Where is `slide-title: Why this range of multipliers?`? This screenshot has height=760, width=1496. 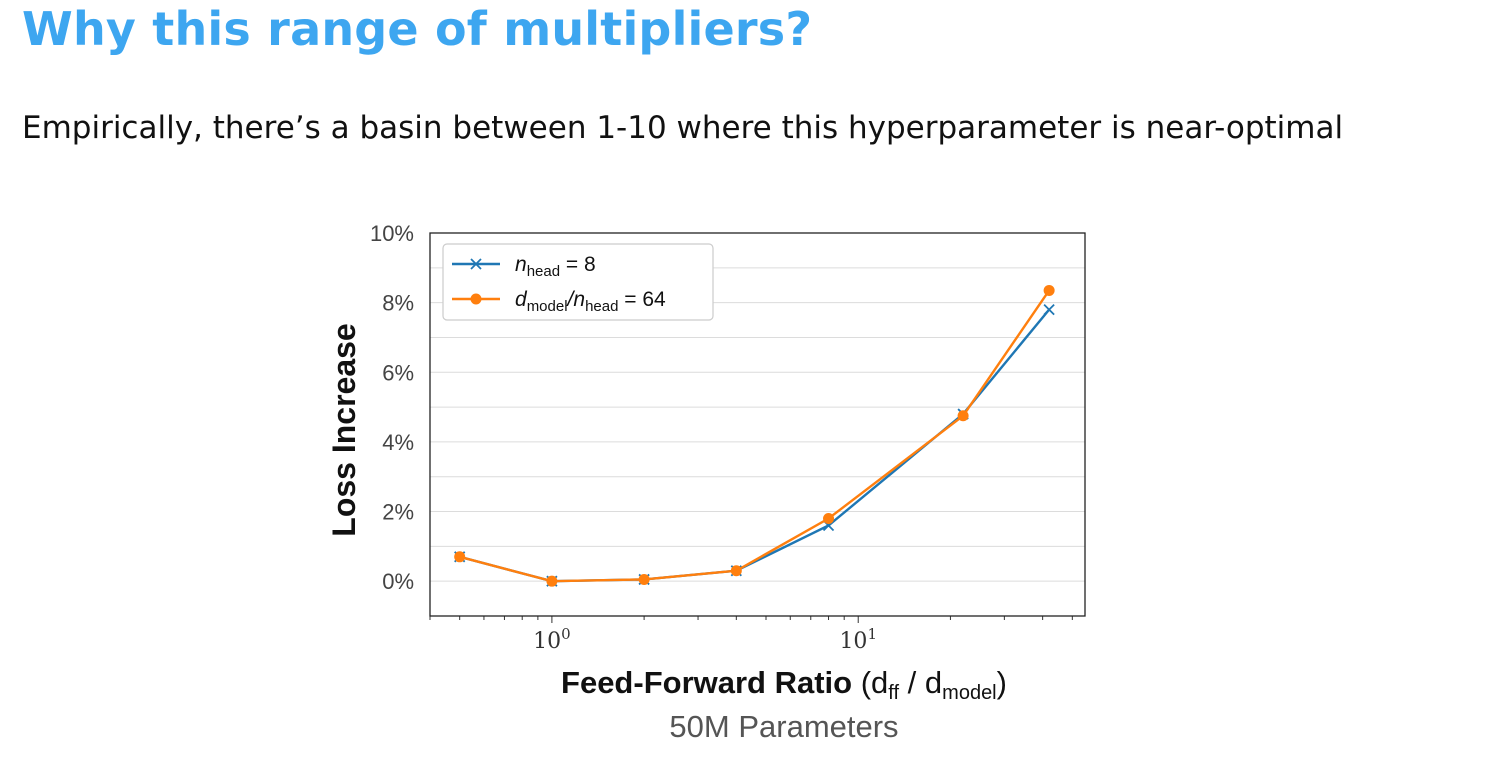
slide-title: Why this range of multipliers? is located at coordinates (417, 29).